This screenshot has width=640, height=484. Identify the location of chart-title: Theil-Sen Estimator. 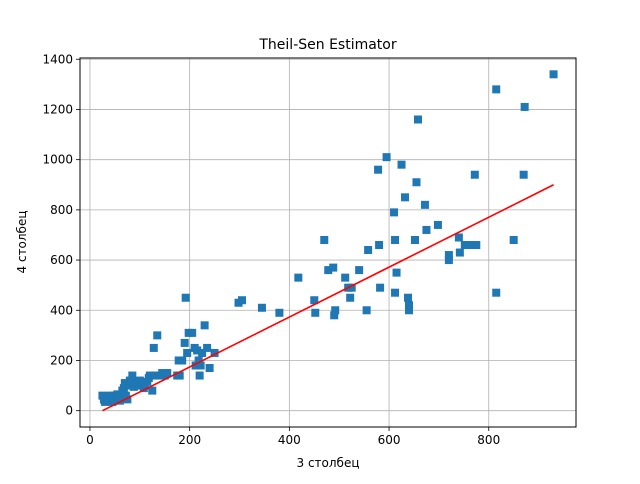
(327, 45).